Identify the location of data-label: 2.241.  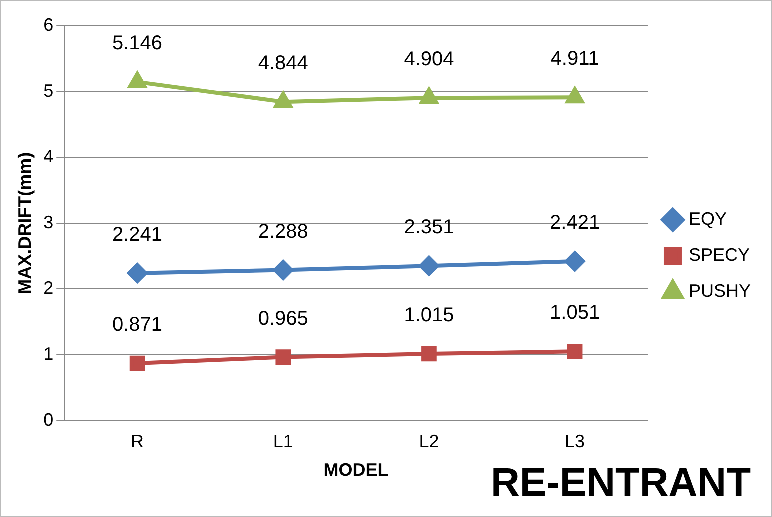
(137, 235).